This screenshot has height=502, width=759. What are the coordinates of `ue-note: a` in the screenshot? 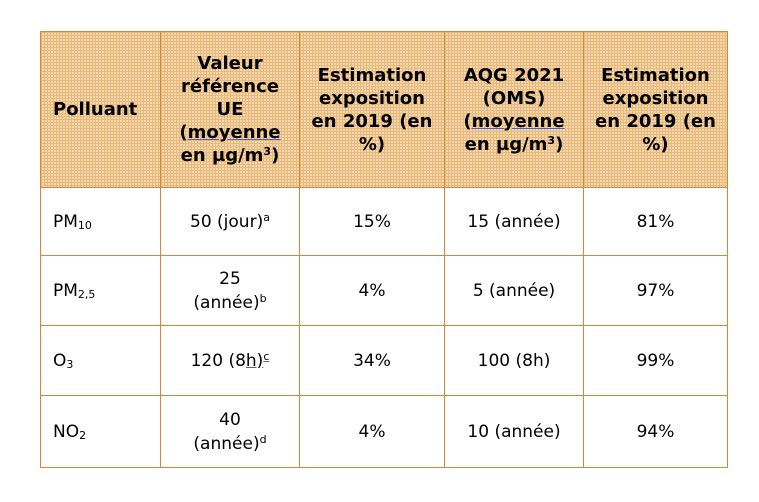 It's located at (266, 217).